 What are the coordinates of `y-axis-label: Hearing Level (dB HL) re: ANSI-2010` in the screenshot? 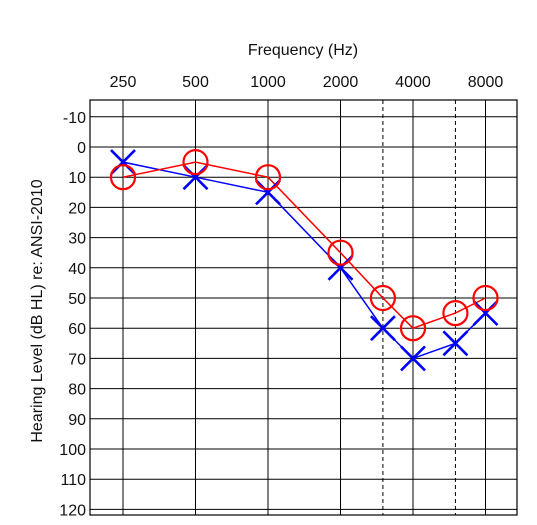 It's located at (37, 310).